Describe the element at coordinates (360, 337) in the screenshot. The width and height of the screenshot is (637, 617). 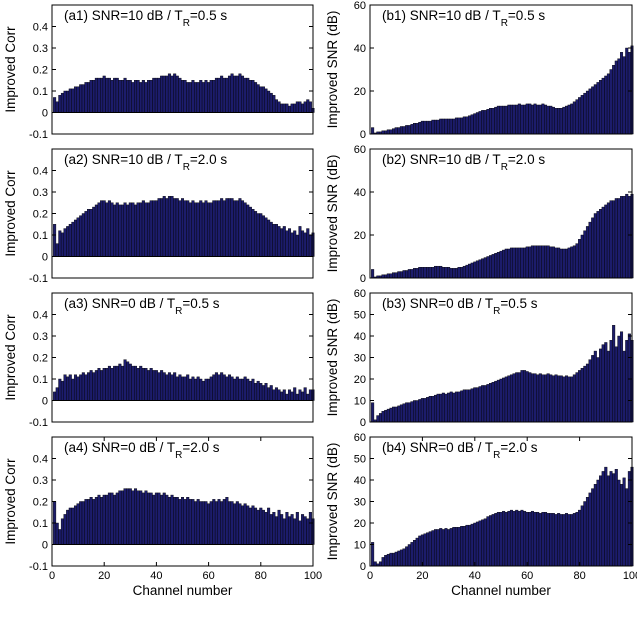
I see `y-tick-label: 40` at that location.